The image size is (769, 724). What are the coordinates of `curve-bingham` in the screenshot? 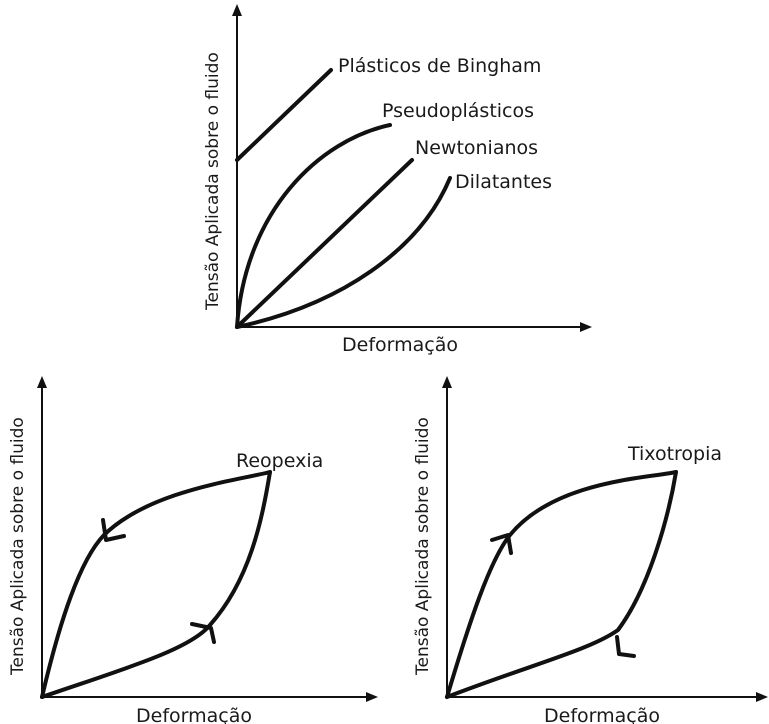 It's located at (284, 115).